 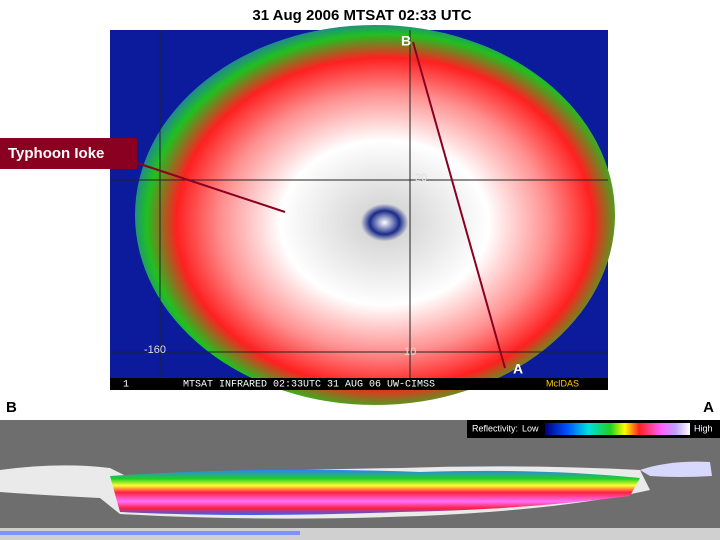 What do you see at coordinates (406, 41) in the screenshot?
I see `point-label: B` at bounding box center [406, 41].